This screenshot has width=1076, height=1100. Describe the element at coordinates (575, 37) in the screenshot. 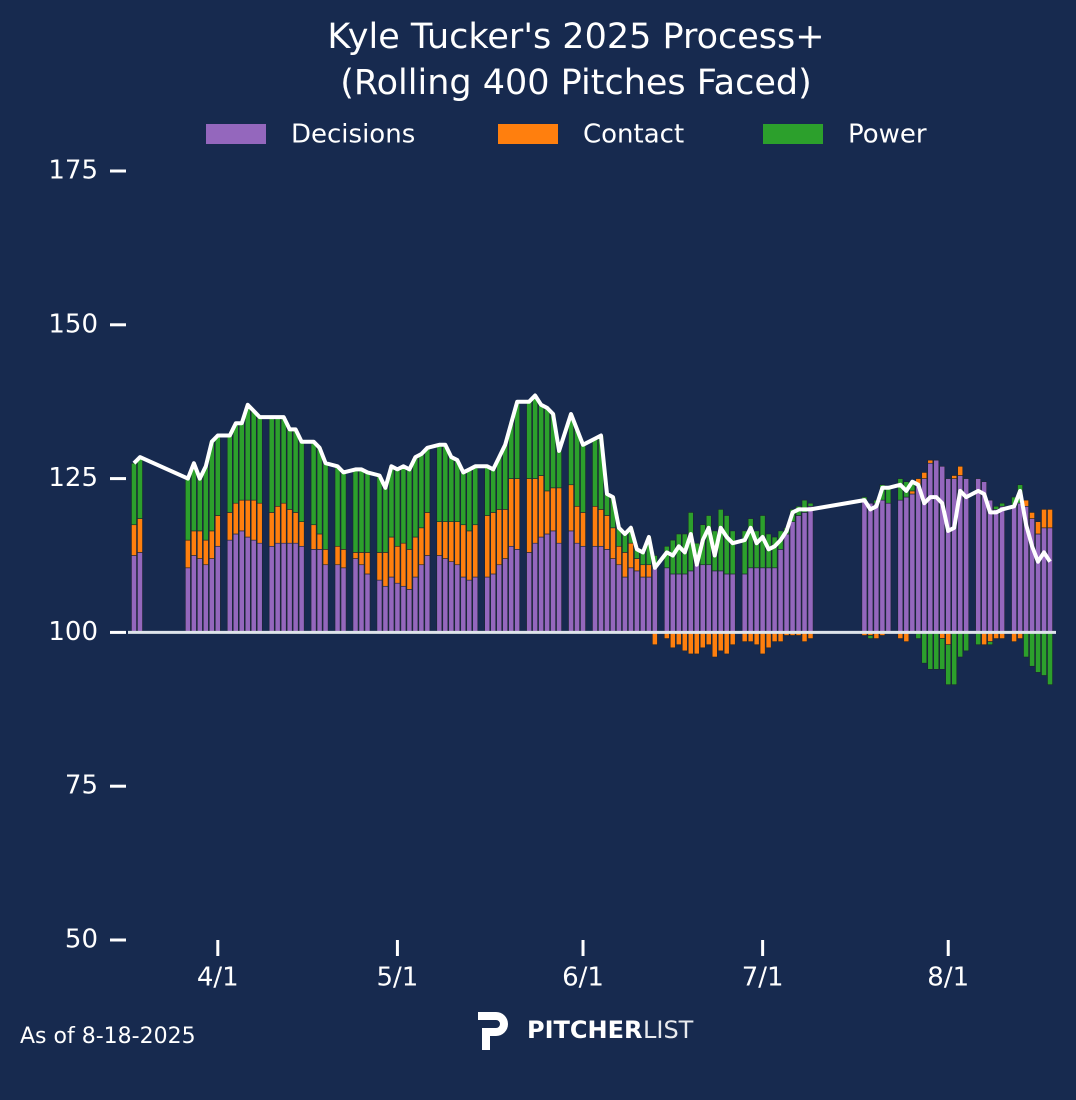

I see `chart-title: Kyle Tucker's 2025 Process+` at that location.